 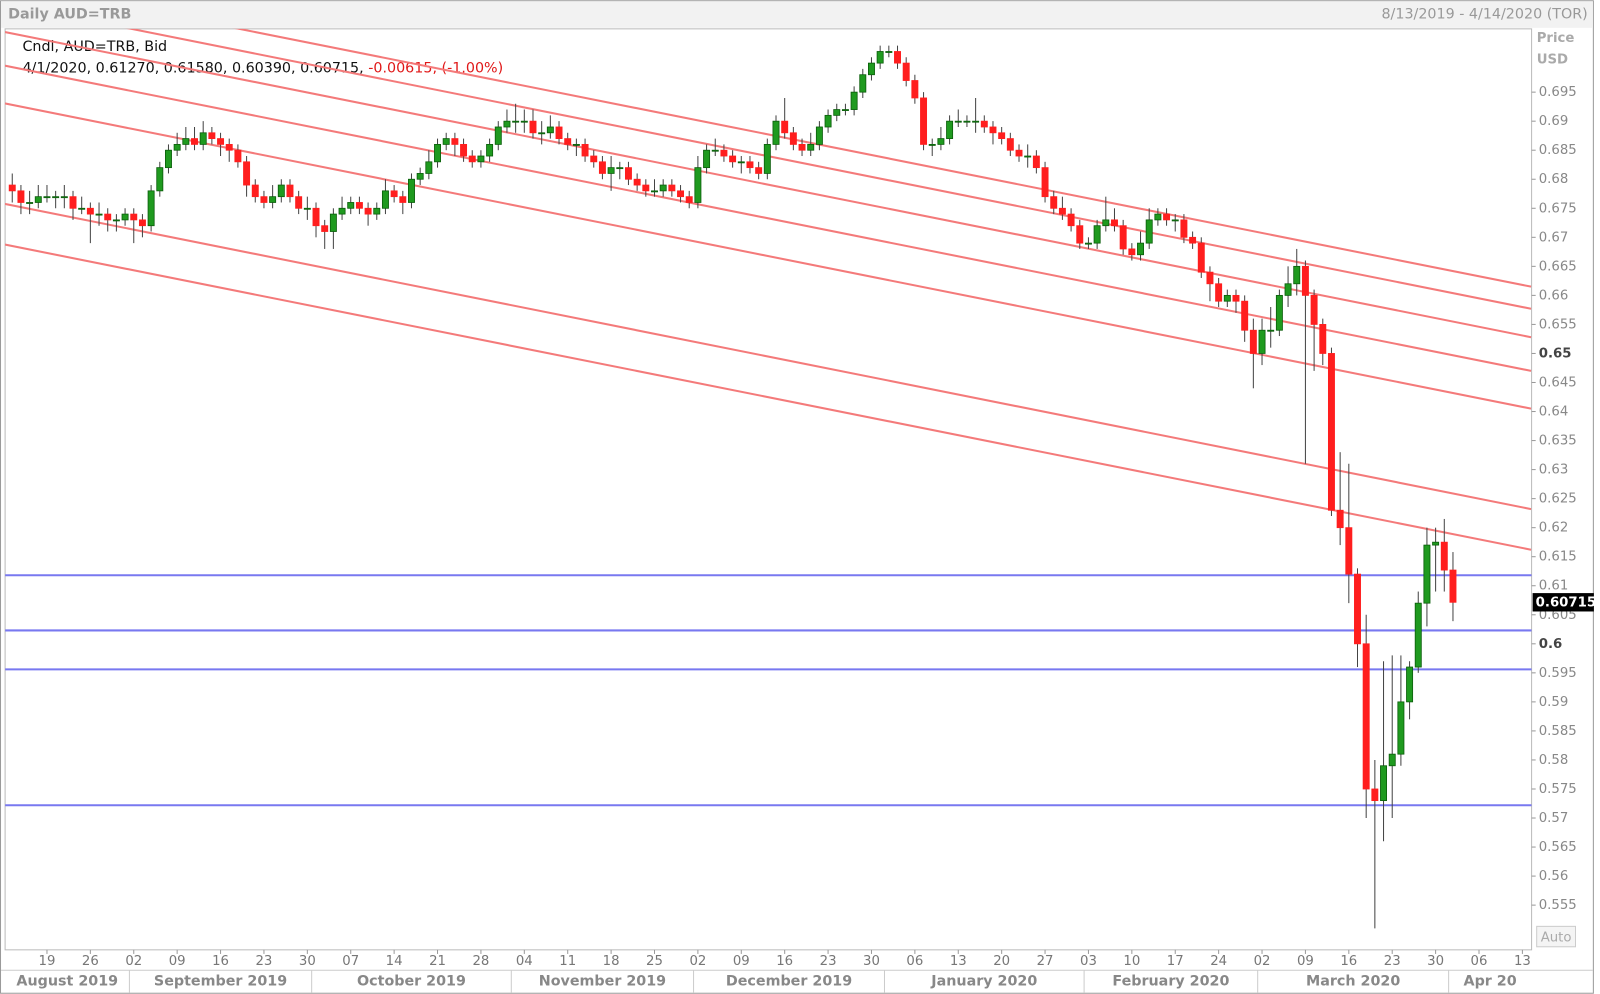 What do you see at coordinates (307, 961) in the screenshot?
I see `x-tick-label: 30` at bounding box center [307, 961].